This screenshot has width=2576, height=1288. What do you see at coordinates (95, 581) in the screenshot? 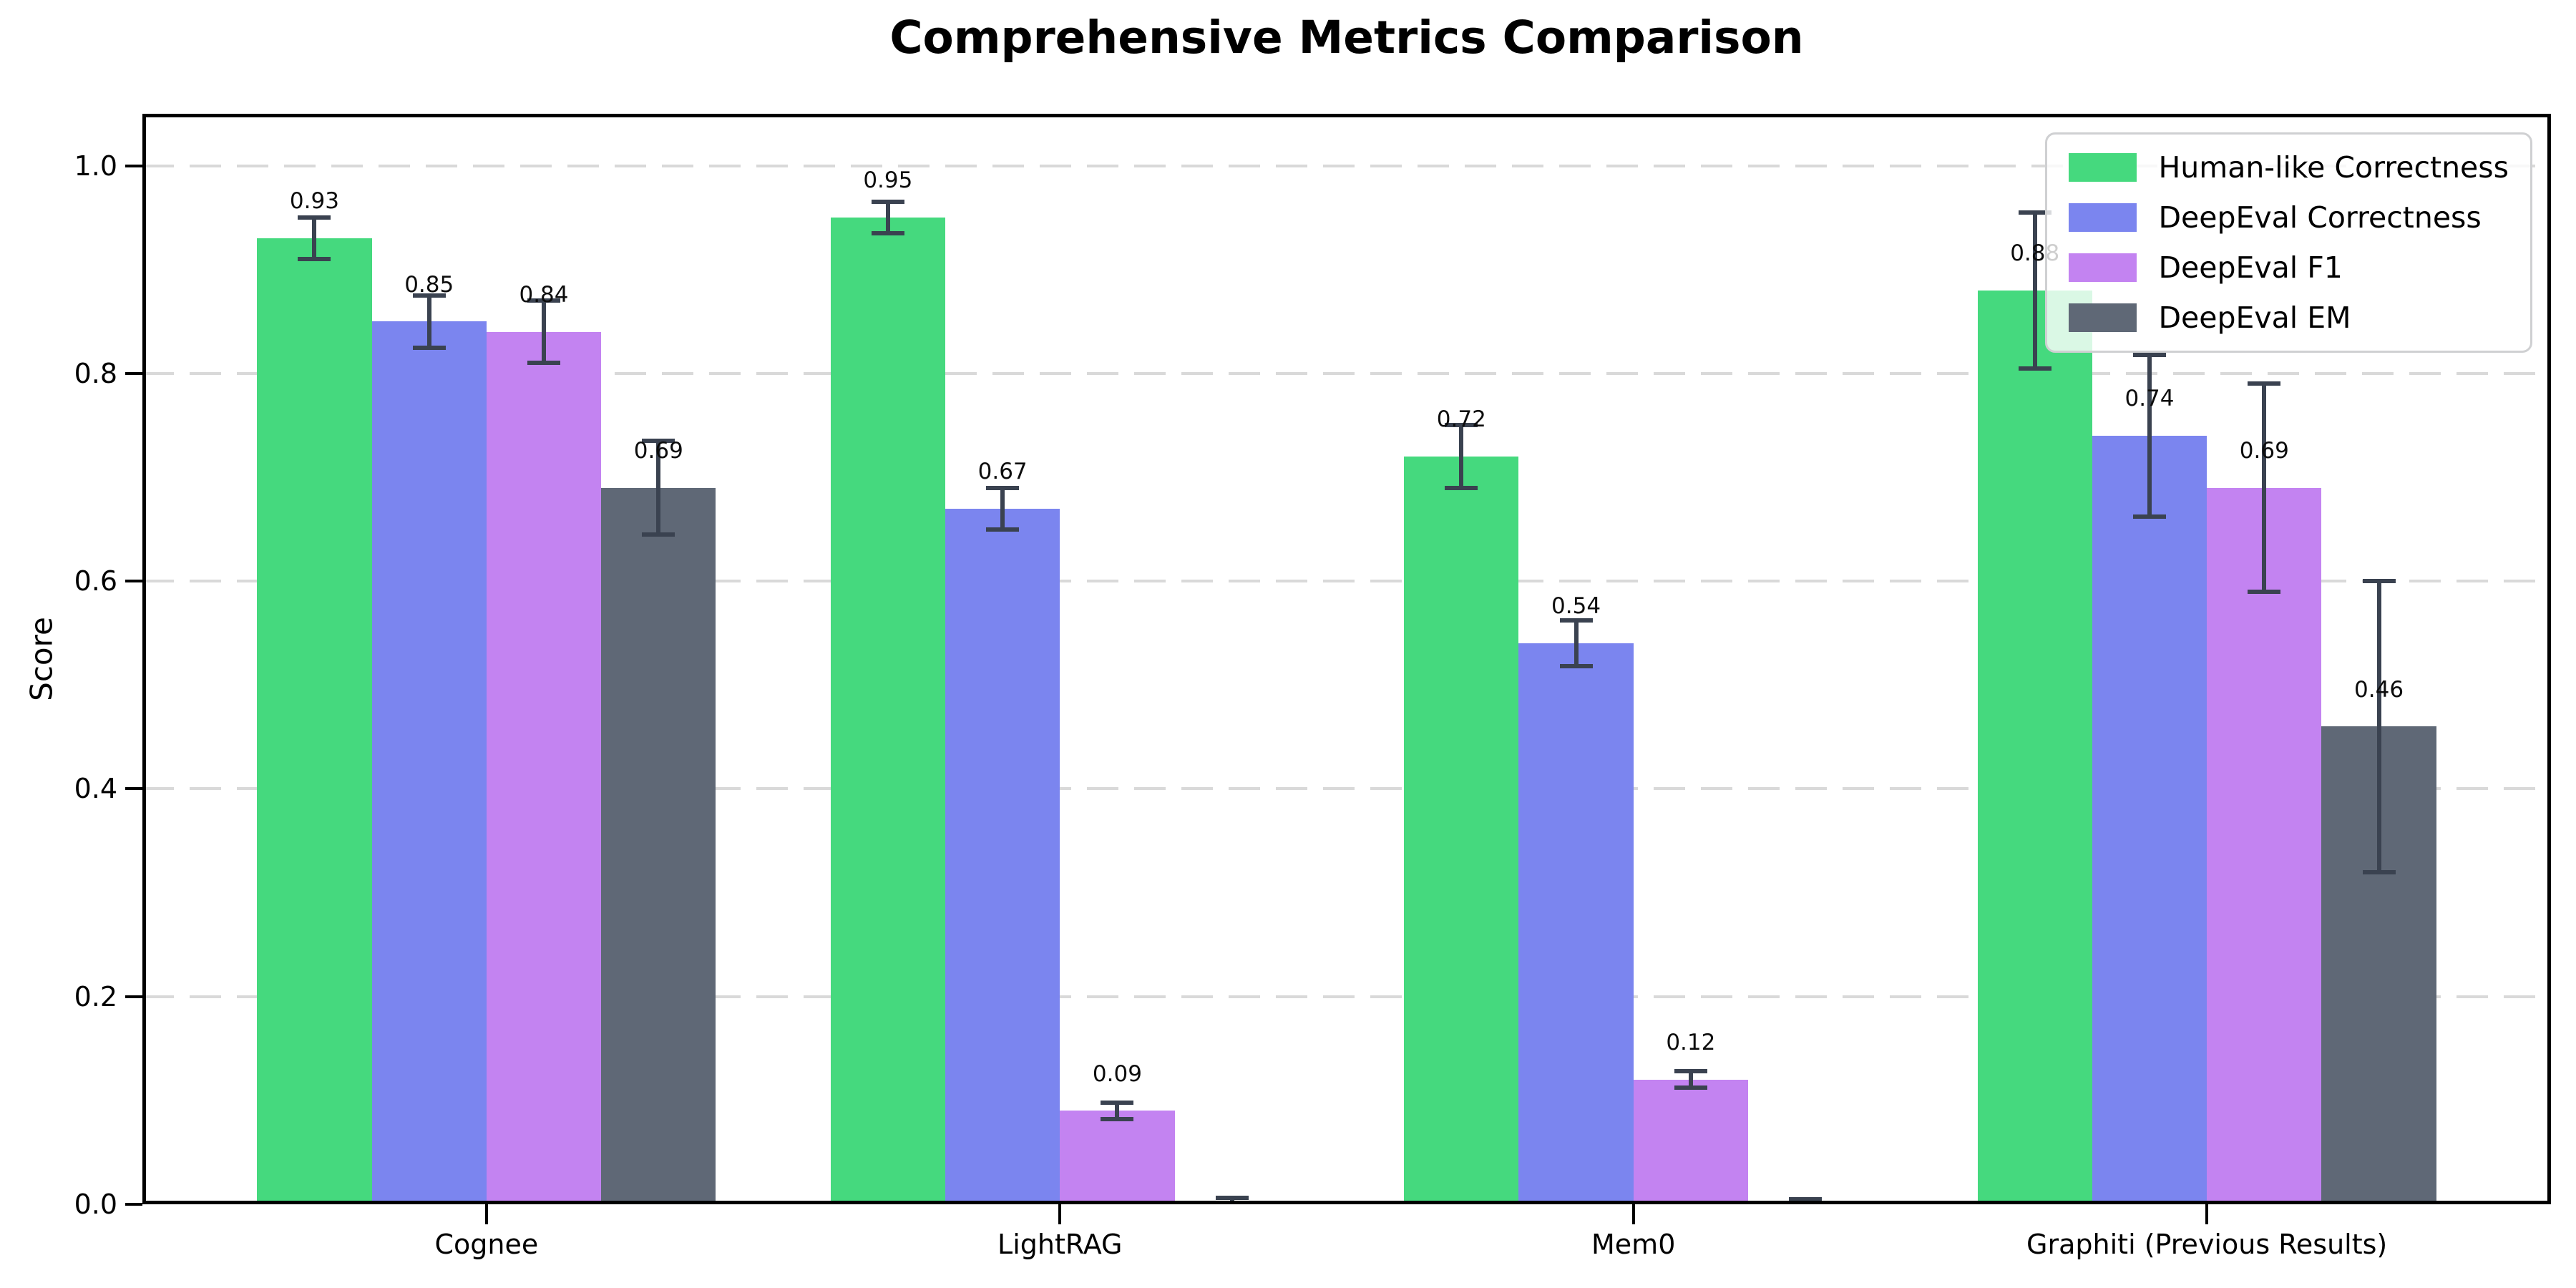
I see `y-tick-label: 0.6` at bounding box center [95, 581].